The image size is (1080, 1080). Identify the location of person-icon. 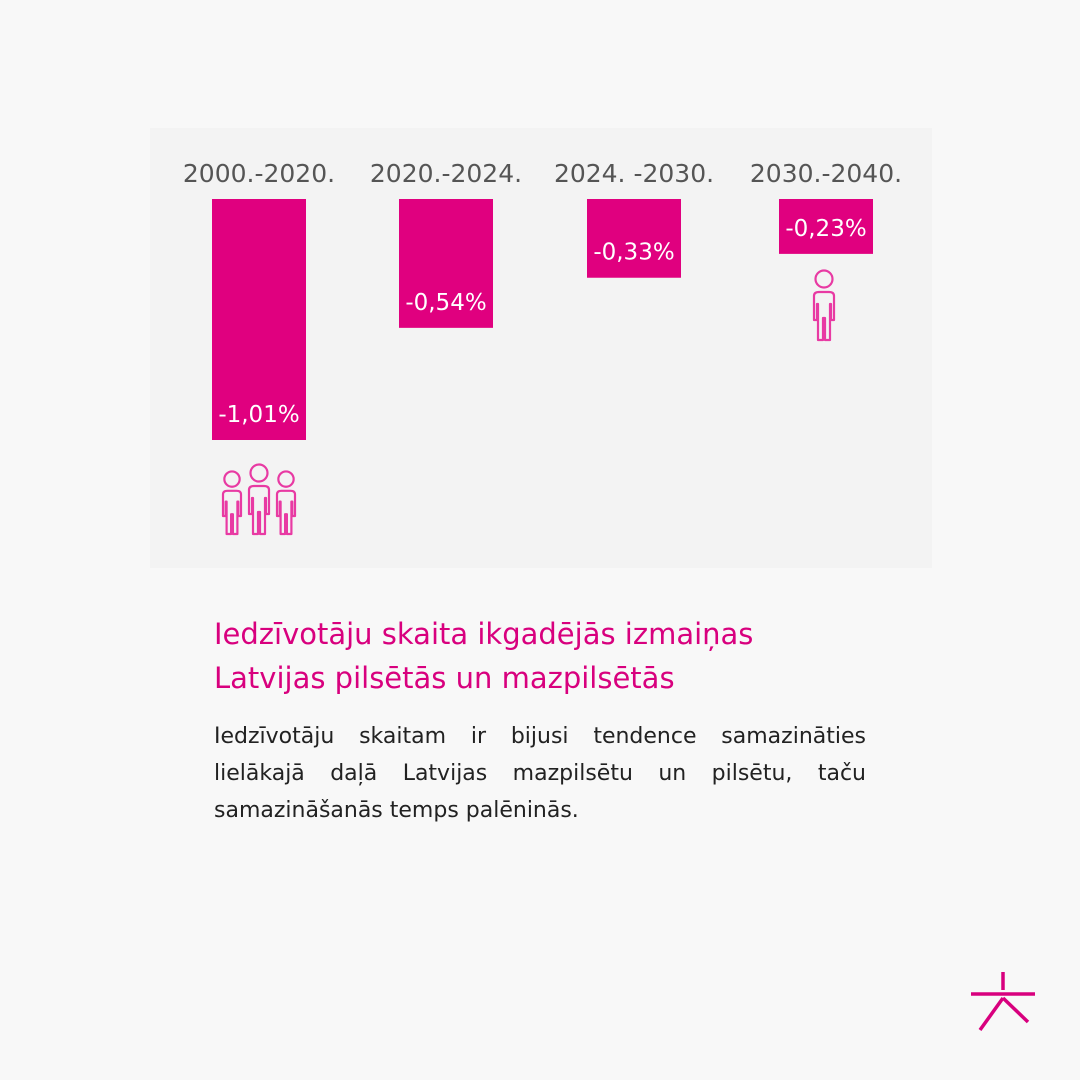
(824, 305).